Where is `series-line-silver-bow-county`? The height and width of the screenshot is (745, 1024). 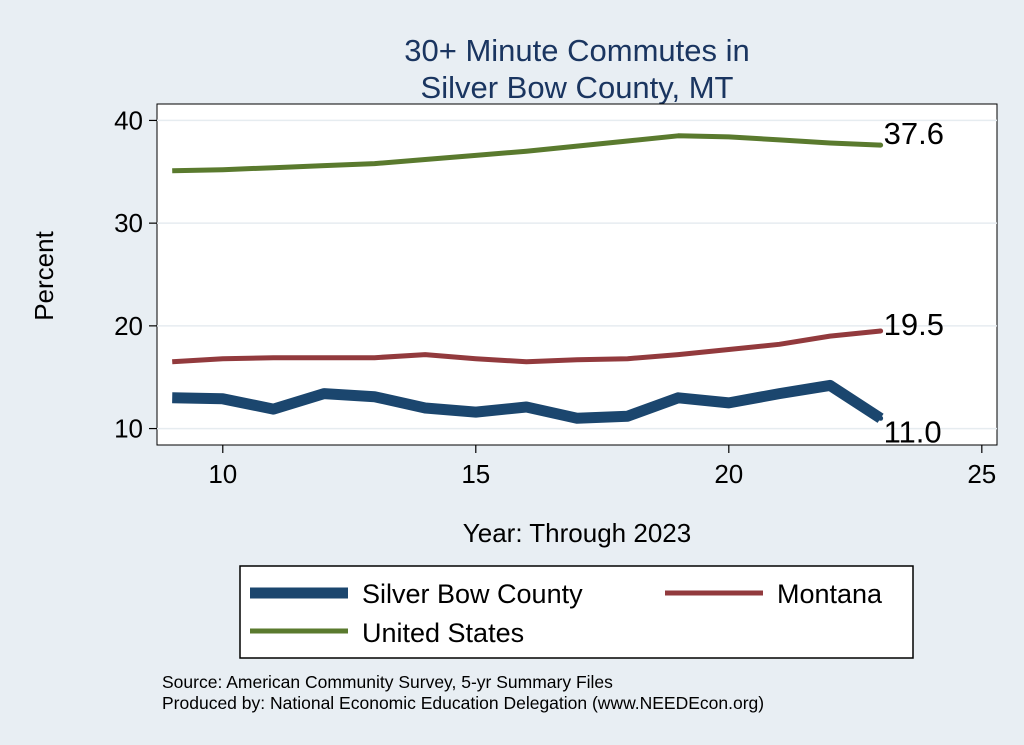 series-line-silver-bow-county is located at coordinates (528, 401).